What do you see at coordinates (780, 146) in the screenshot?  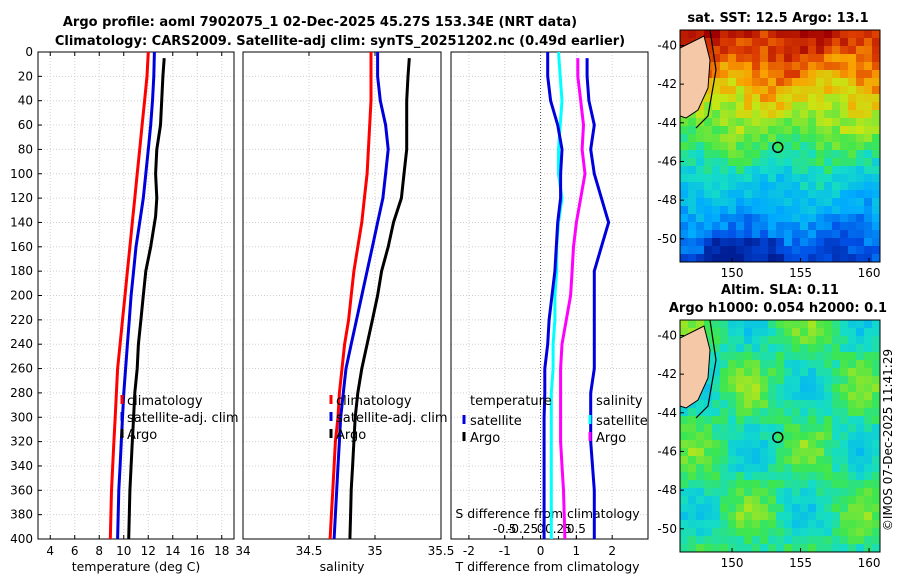 I see `map-frame` at bounding box center [780, 146].